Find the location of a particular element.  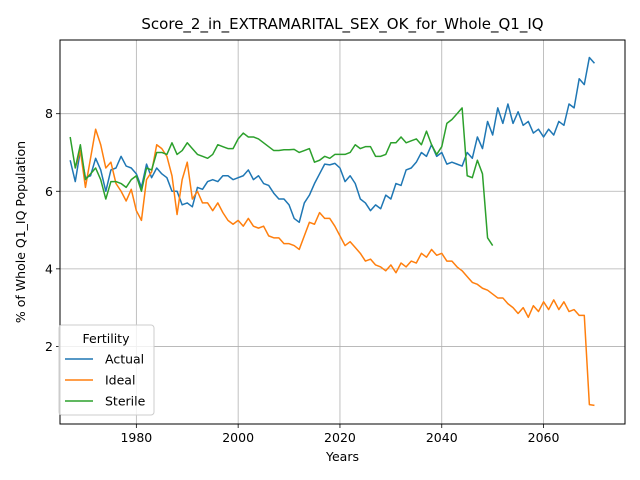

y-tick-label: 2 is located at coordinates (49, 346).